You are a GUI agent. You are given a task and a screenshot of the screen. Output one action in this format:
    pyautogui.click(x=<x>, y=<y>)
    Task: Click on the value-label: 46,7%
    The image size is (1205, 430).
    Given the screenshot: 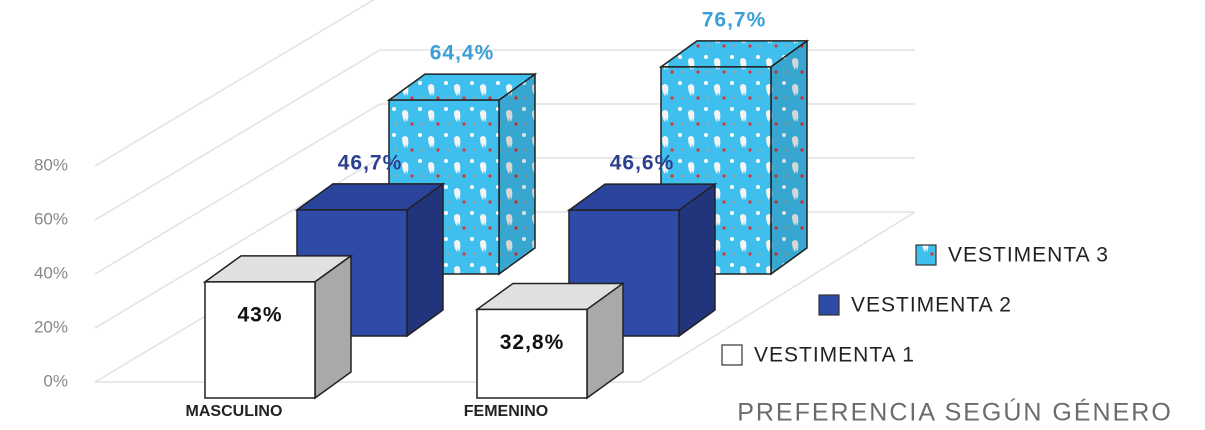 What is the action you would take?
    pyautogui.click(x=370, y=162)
    